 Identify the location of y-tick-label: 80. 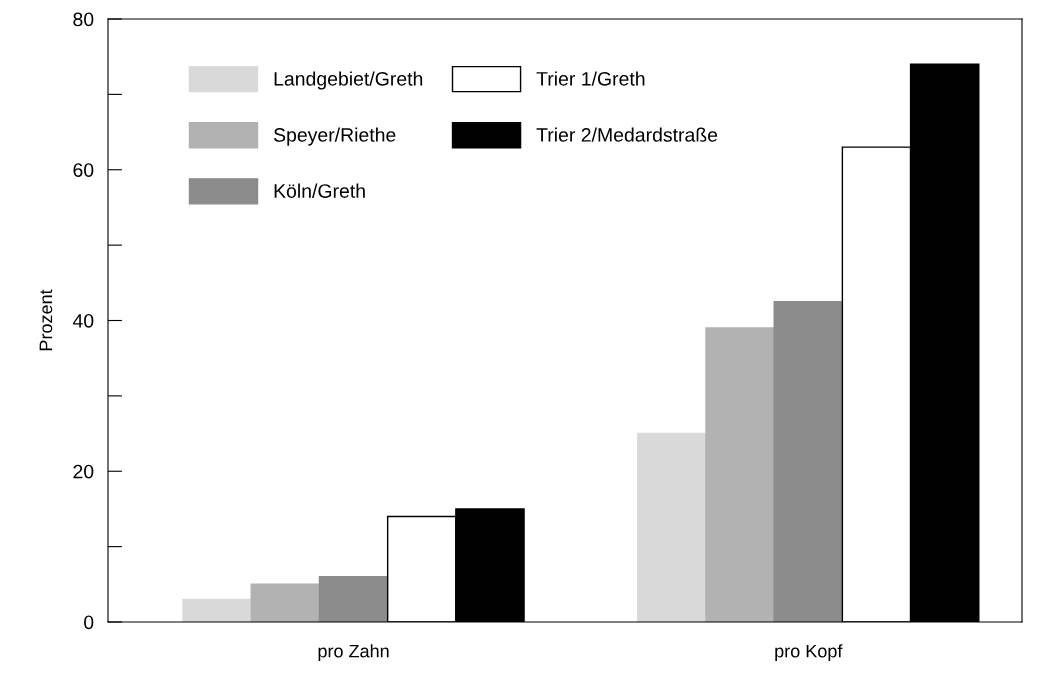
(83, 19).